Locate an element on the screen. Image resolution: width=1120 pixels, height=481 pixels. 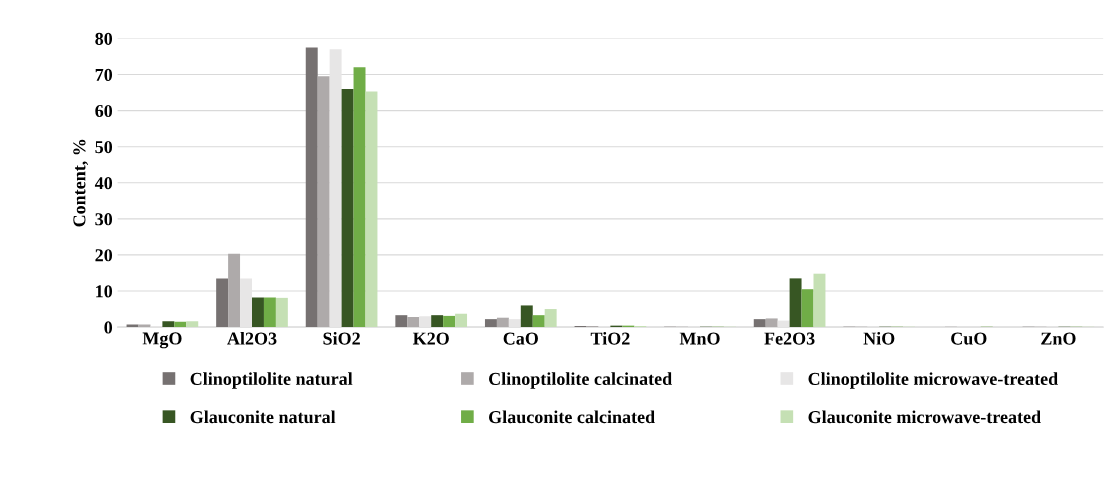
y-tick-label: 50 is located at coordinates (104, 147).